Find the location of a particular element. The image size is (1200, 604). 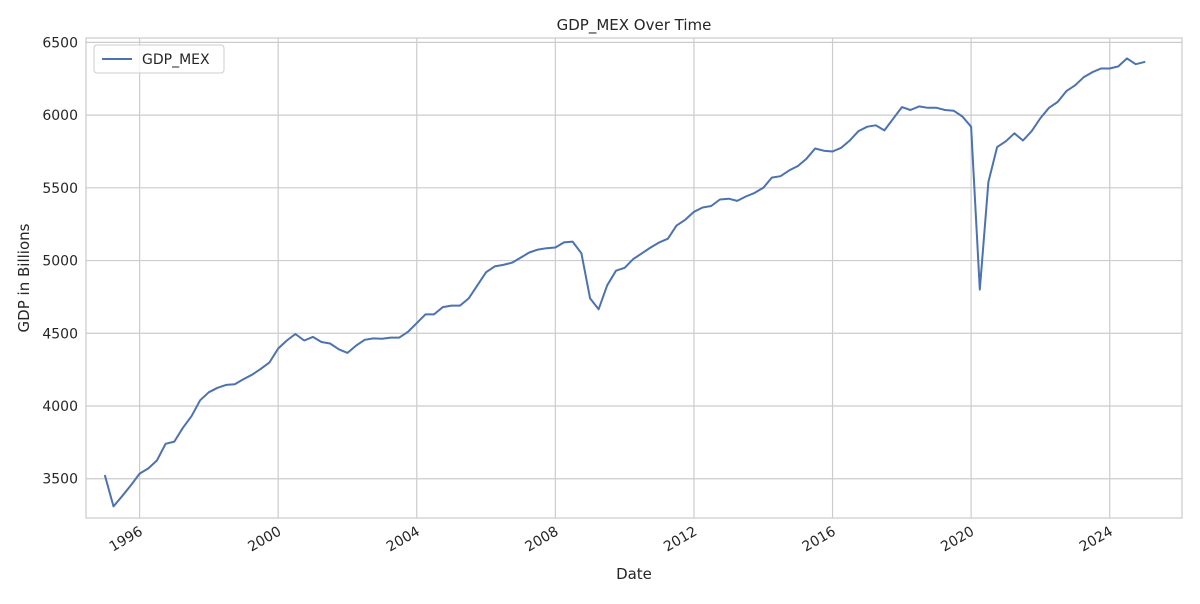

y-axis-label: GDP in Billions is located at coordinates (24, 277).